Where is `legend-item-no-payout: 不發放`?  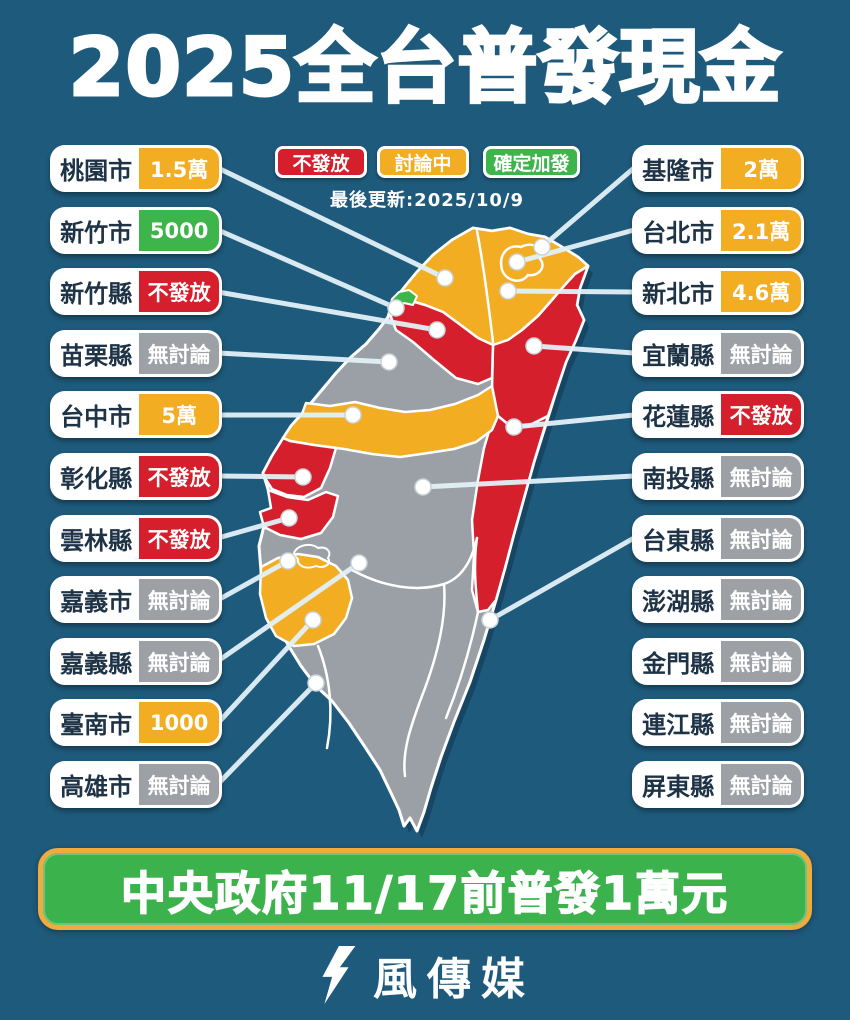 legend-item-no-payout: 不發放 is located at coordinates (321, 162).